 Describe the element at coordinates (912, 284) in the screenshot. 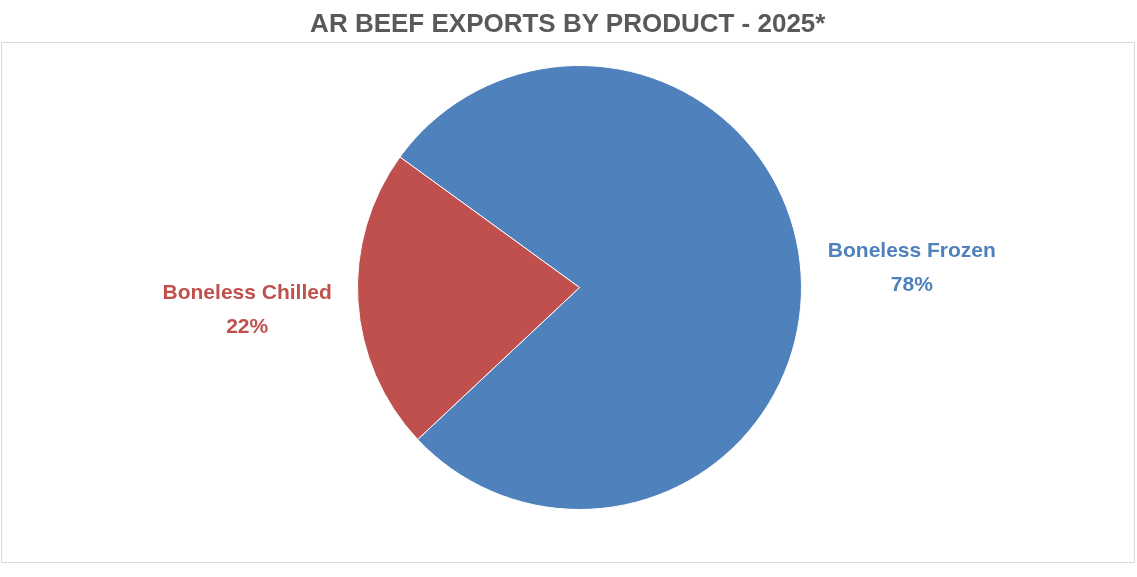

I see `data-label: 78%` at that location.